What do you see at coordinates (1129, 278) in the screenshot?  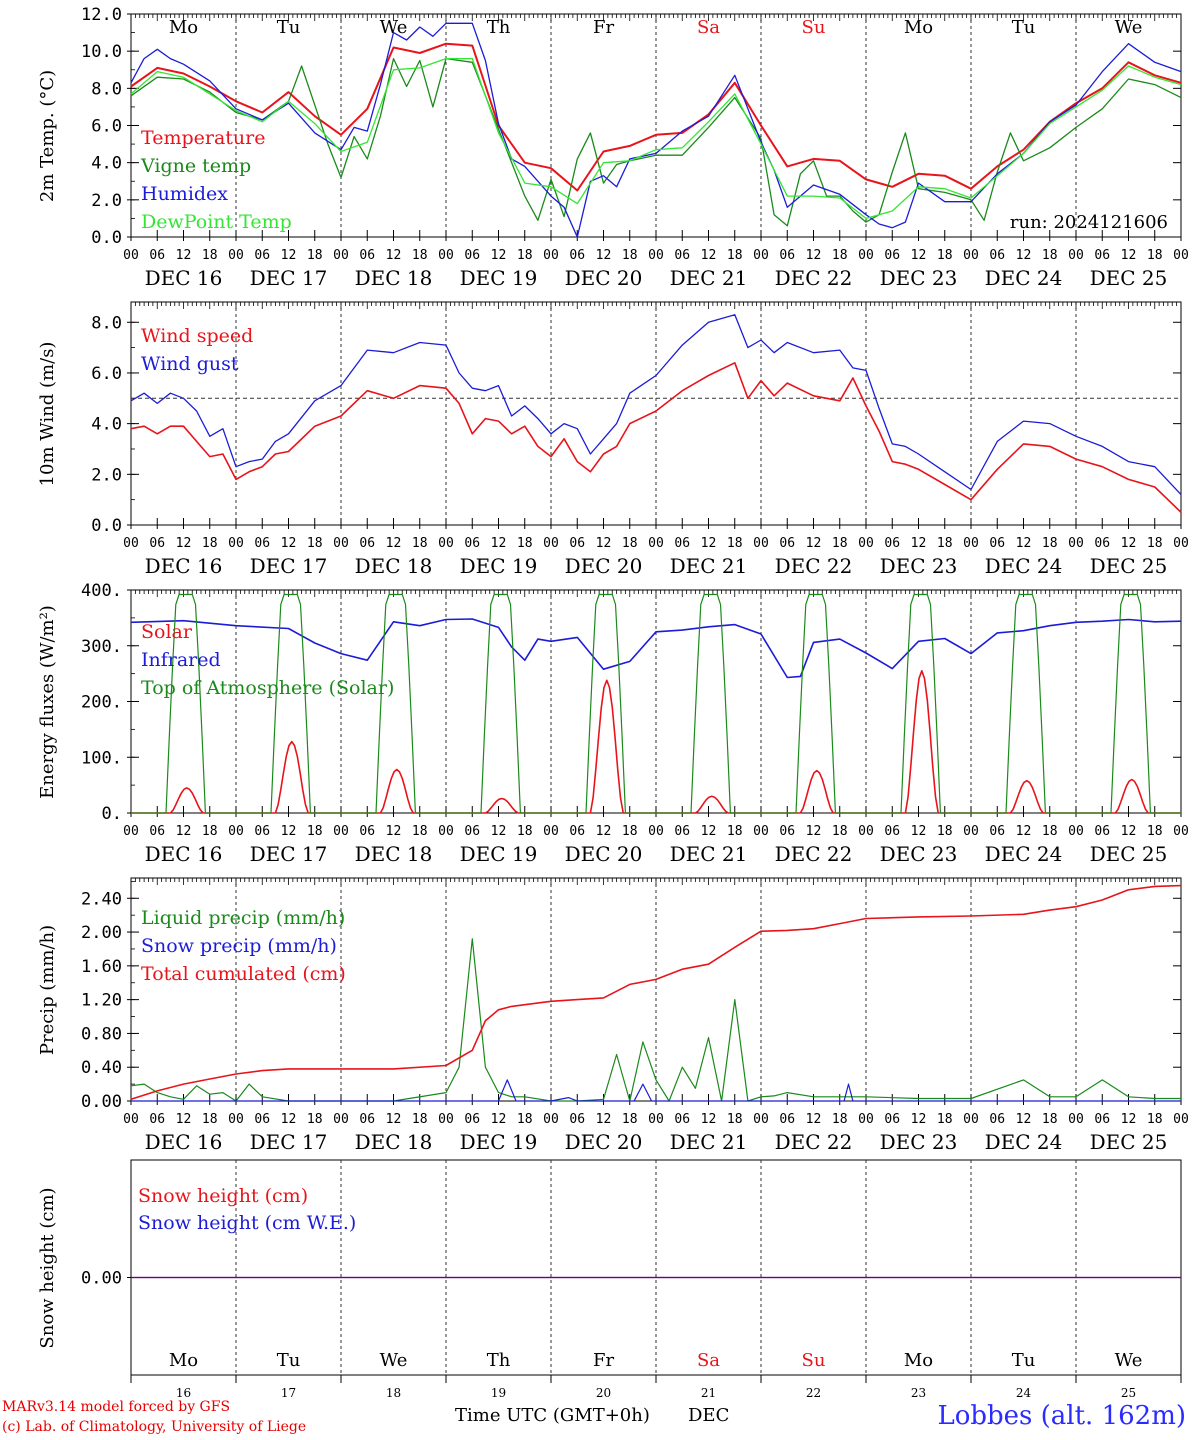 I see `panel-1-date-label: DEC 25` at bounding box center [1129, 278].